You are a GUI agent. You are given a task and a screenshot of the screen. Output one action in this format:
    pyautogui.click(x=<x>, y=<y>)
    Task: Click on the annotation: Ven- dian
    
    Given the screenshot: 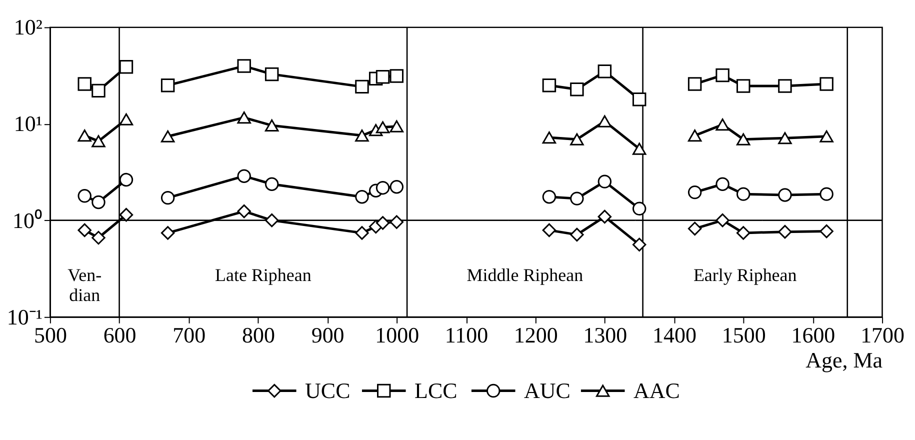 What is the action you would take?
    pyautogui.click(x=85, y=284)
    